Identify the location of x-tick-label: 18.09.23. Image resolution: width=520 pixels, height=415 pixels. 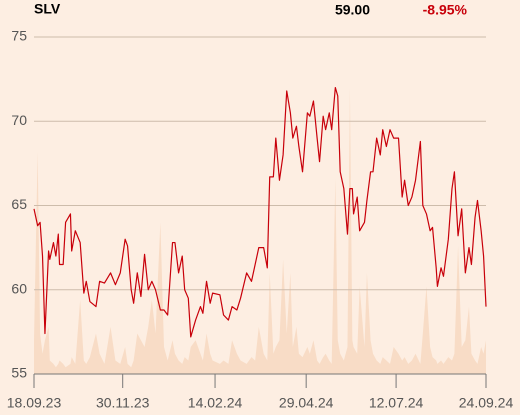
(34, 403).